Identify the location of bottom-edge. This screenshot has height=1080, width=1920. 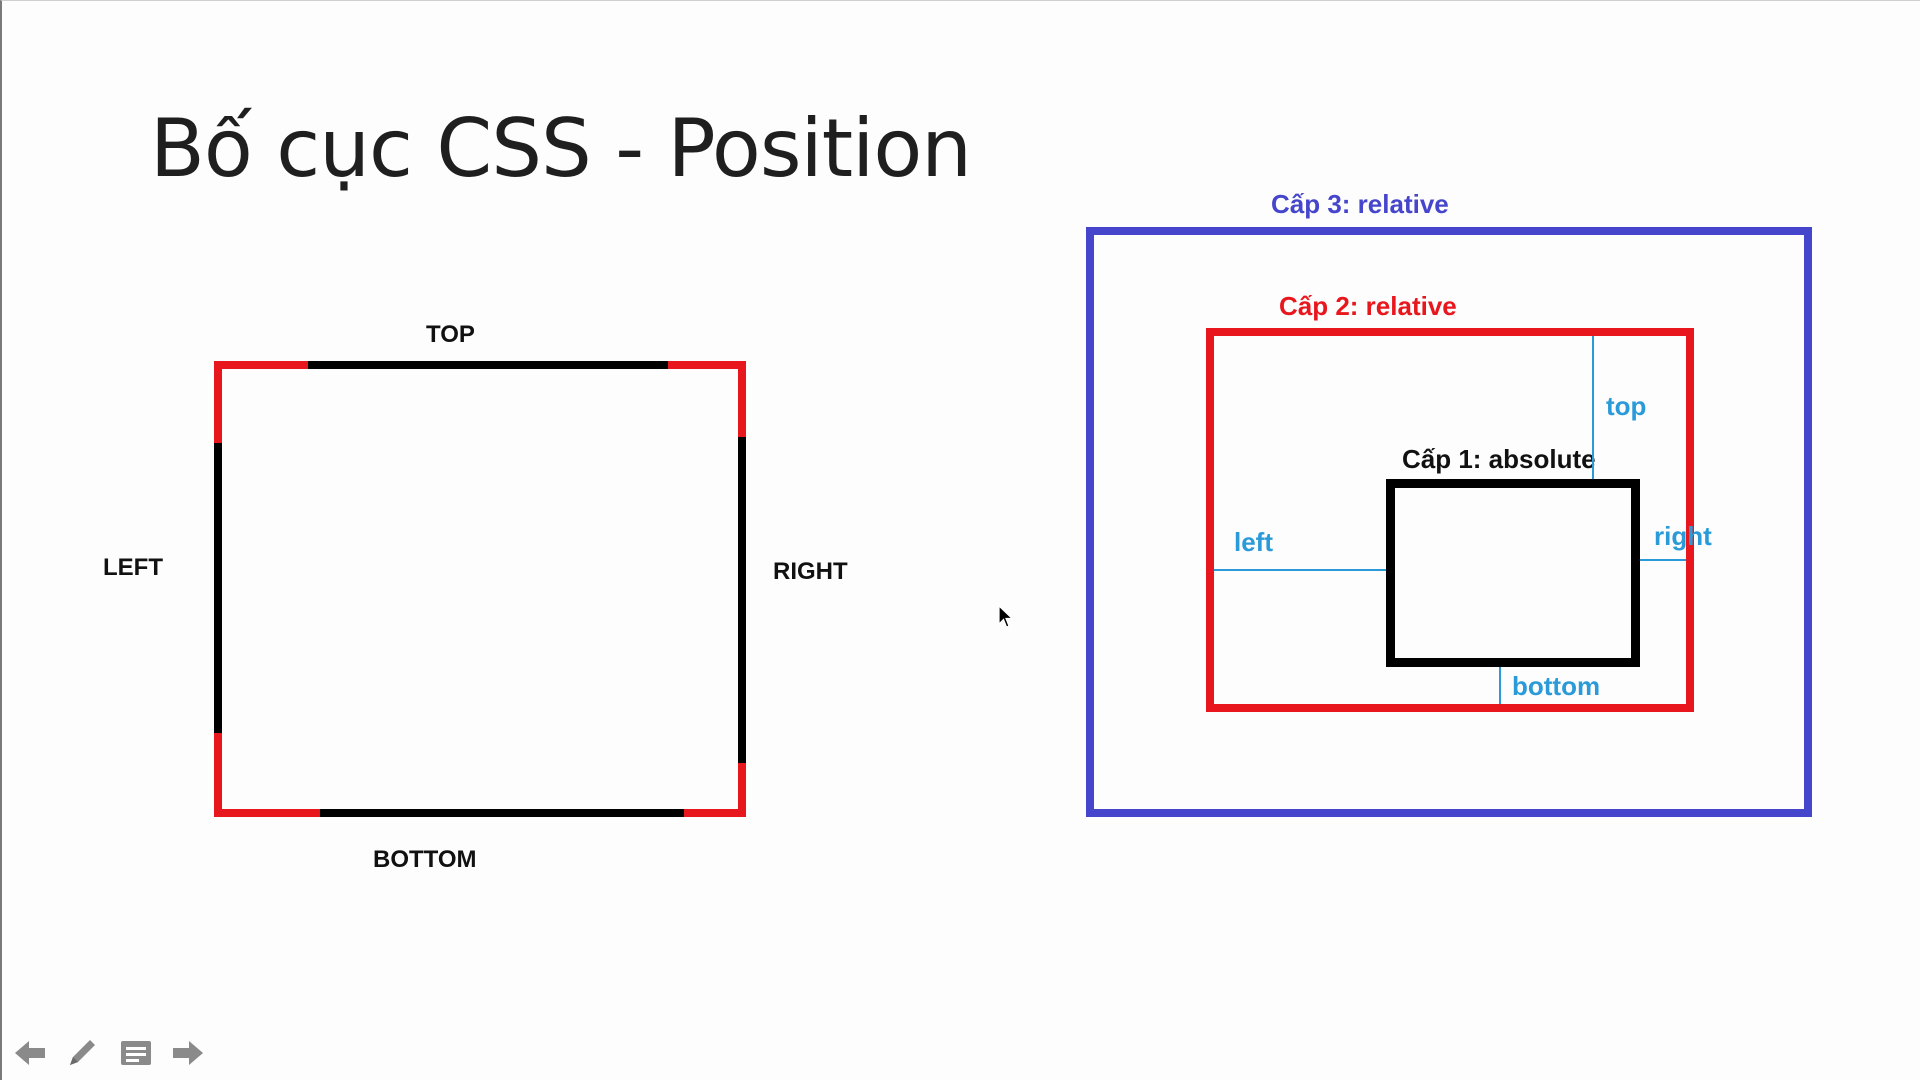
(502, 813).